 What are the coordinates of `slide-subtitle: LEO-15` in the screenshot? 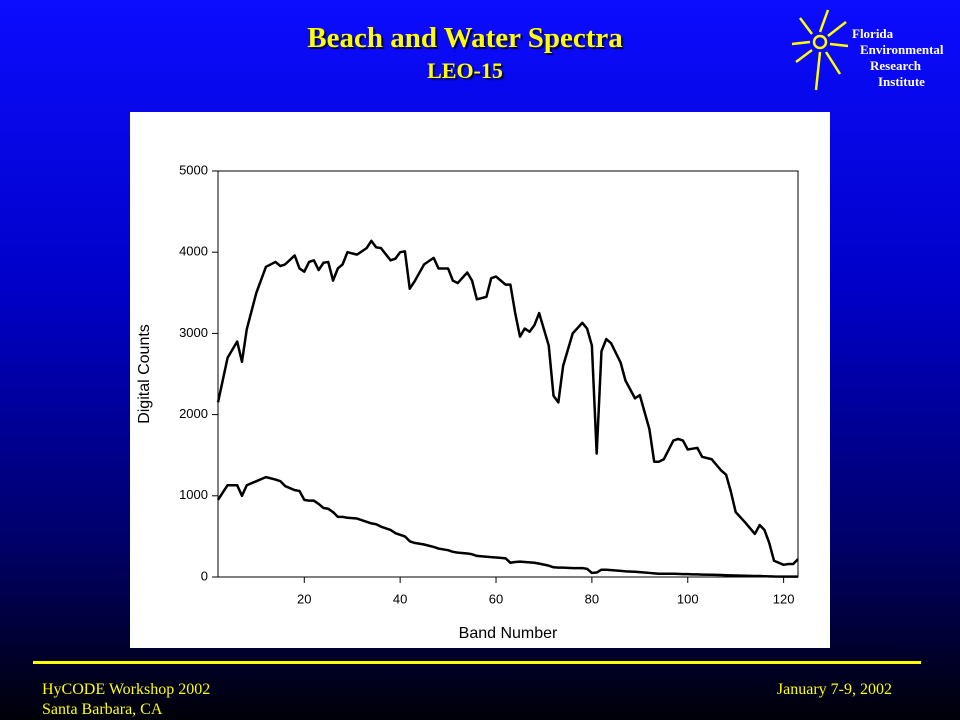 It's located at (465, 70).